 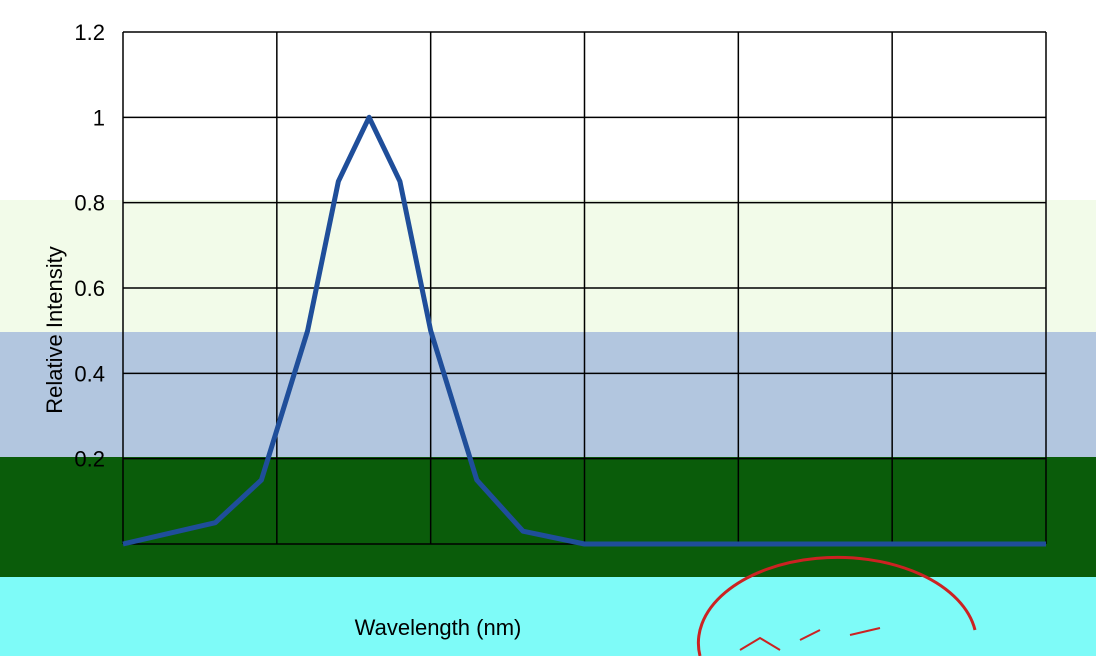 What do you see at coordinates (89, 288) in the screenshot?
I see `y-tick-label: 0.6` at bounding box center [89, 288].